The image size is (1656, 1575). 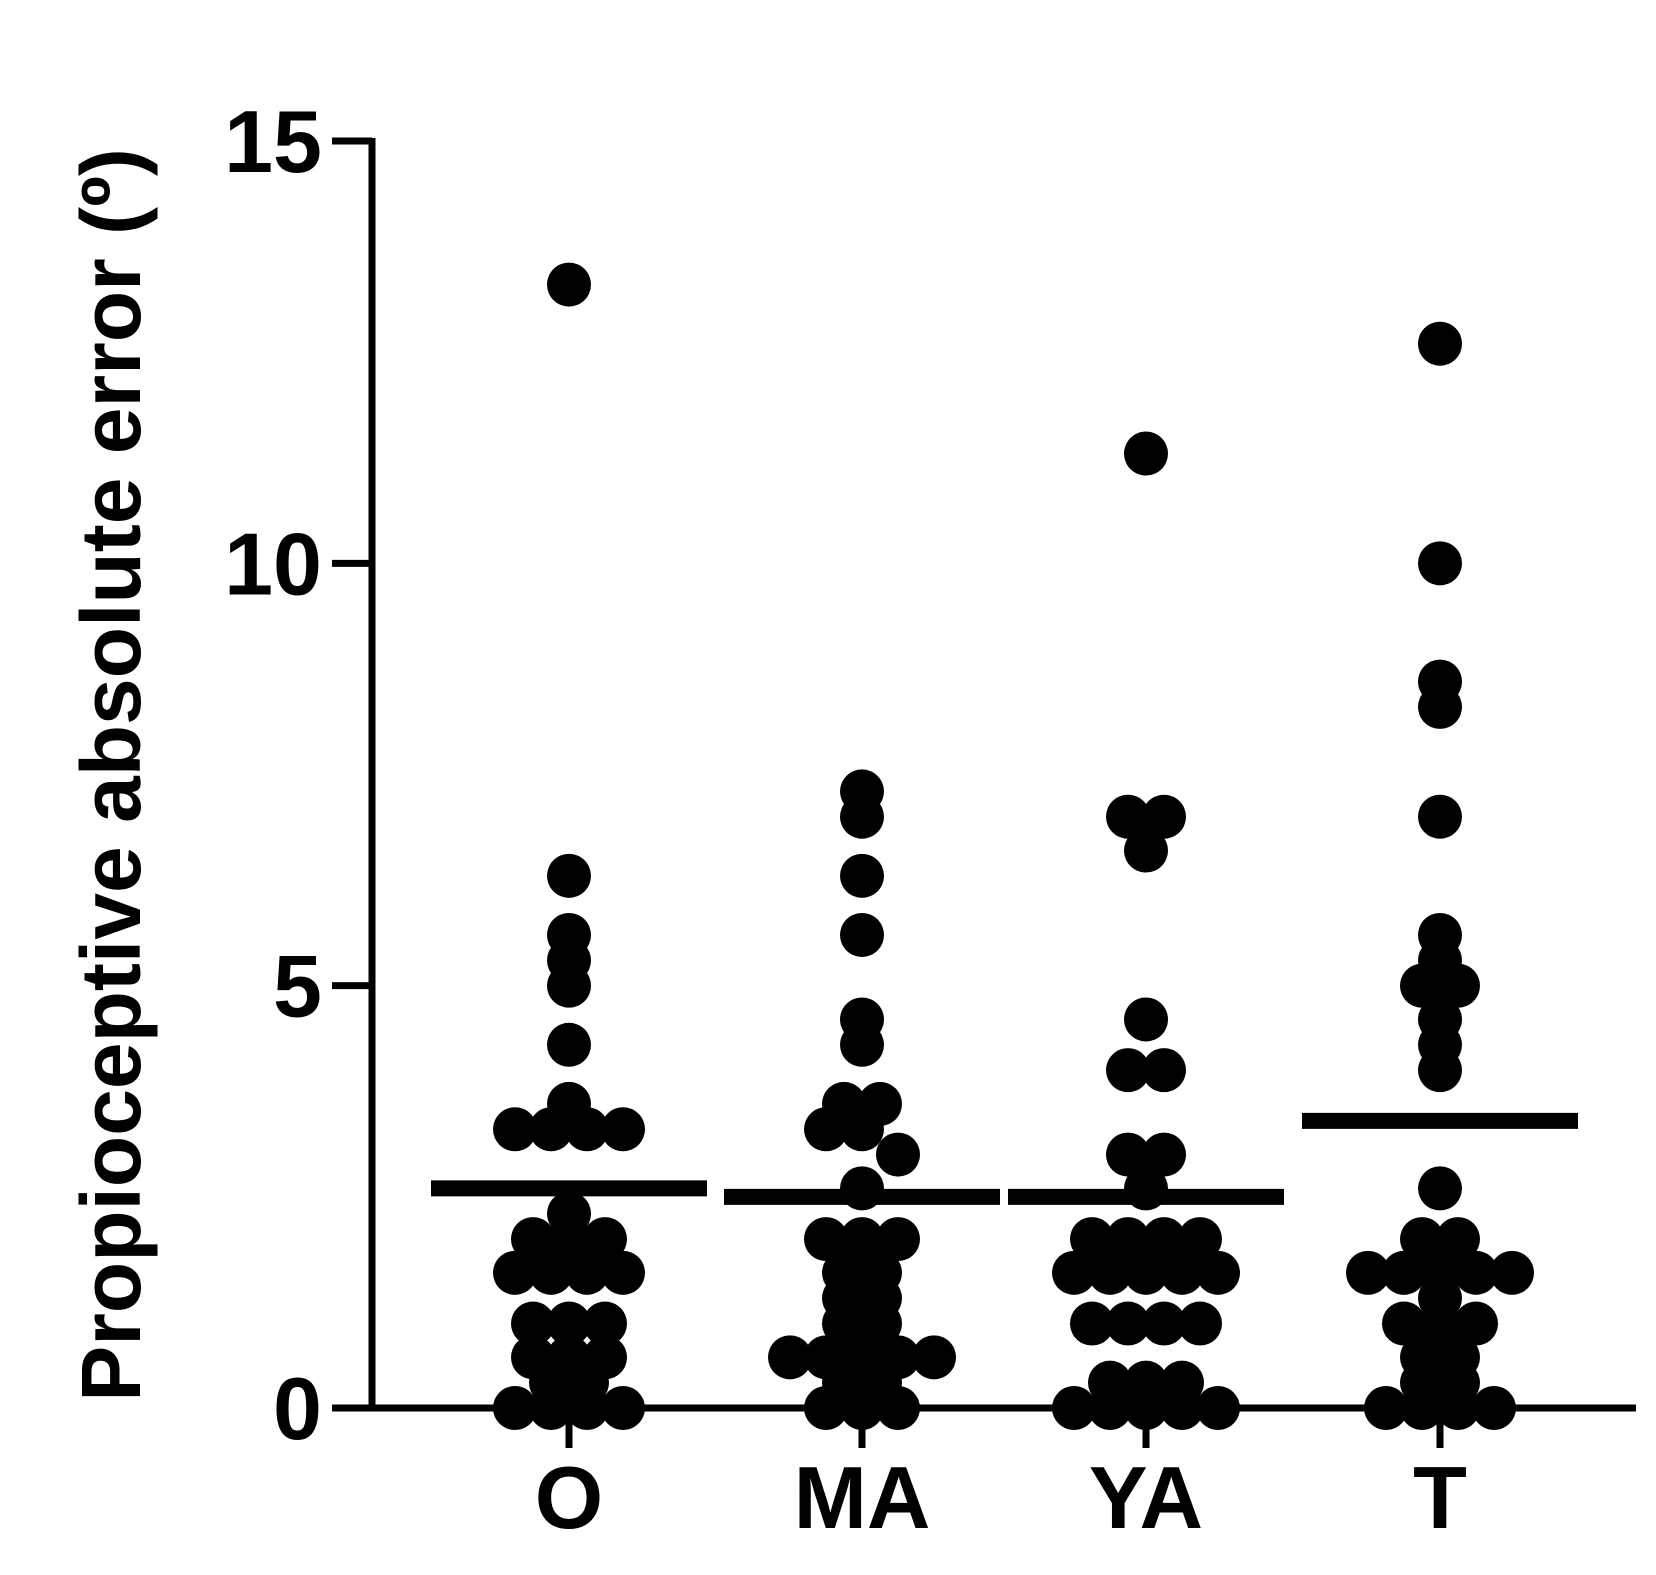 What do you see at coordinates (862, 1497) in the screenshot?
I see `x-tick-label-ma: MA` at bounding box center [862, 1497].